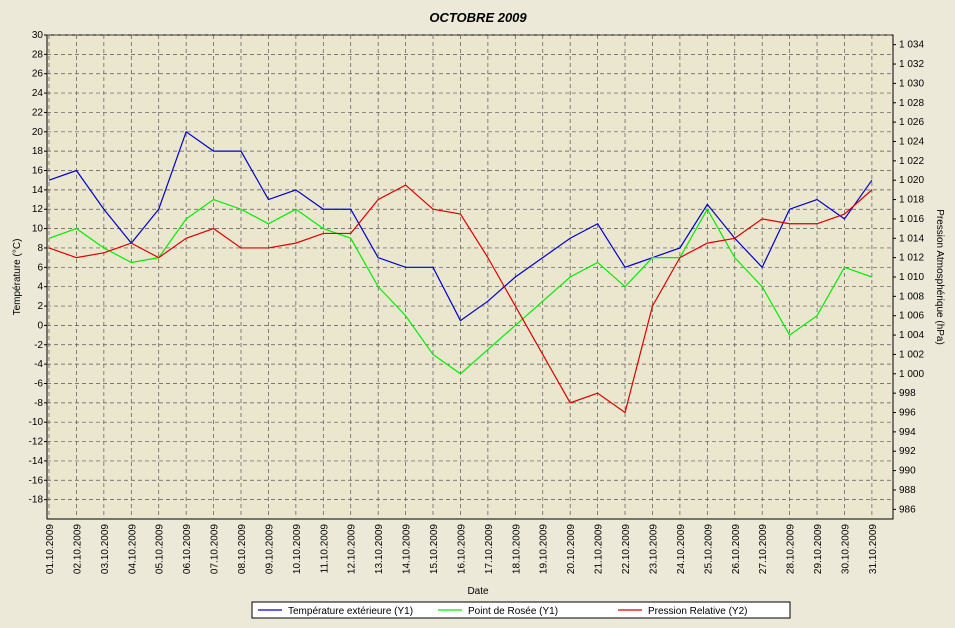 Image resolution: width=955 pixels, height=628 pixels. Describe the element at coordinates (697, 611) in the screenshot. I see `legend-label: Pression Relative (Y2)` at that location.